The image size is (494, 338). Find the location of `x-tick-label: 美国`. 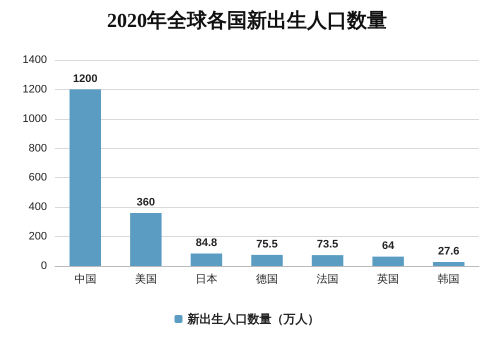

x-tick-label: 美国 is located at coordinates (145, 279).